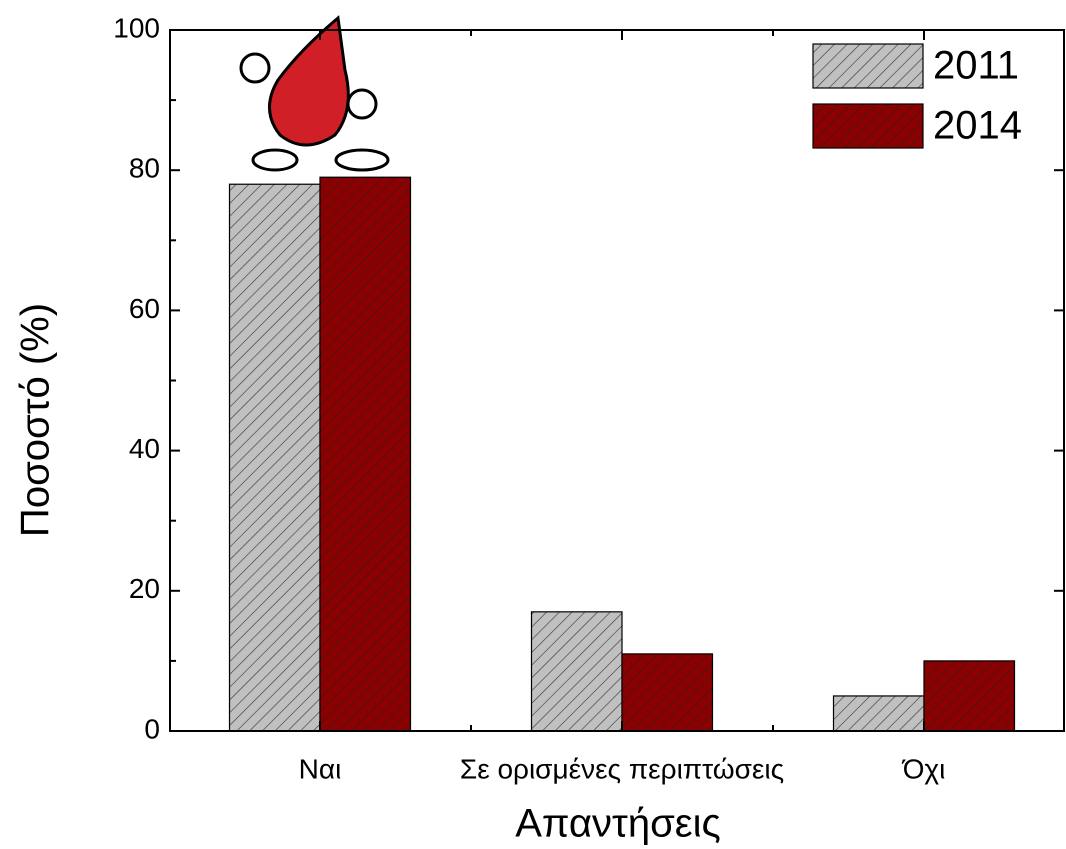 The image size is (1066, 849). I want to click on legend-label: 2014, so click(977, 126).